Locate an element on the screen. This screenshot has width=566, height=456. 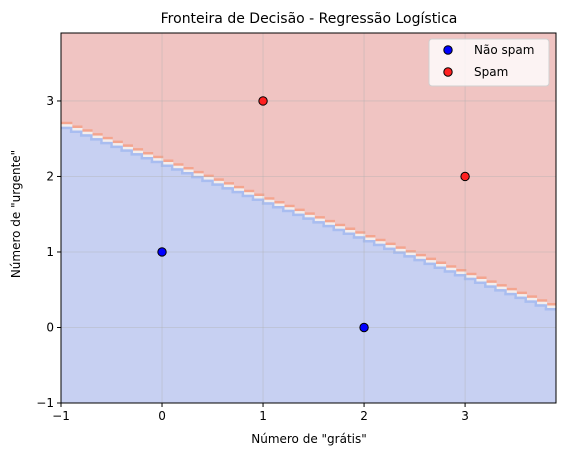
x-tick-label: 3 is located at coordinates (465, 416).